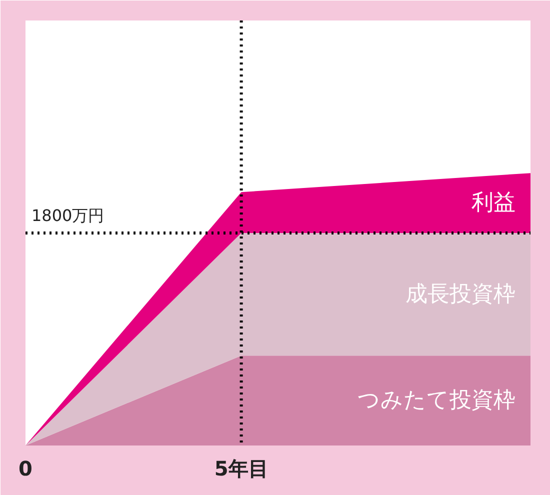  I want to click on series-label: つみたて投資枠, so click(436, 401).